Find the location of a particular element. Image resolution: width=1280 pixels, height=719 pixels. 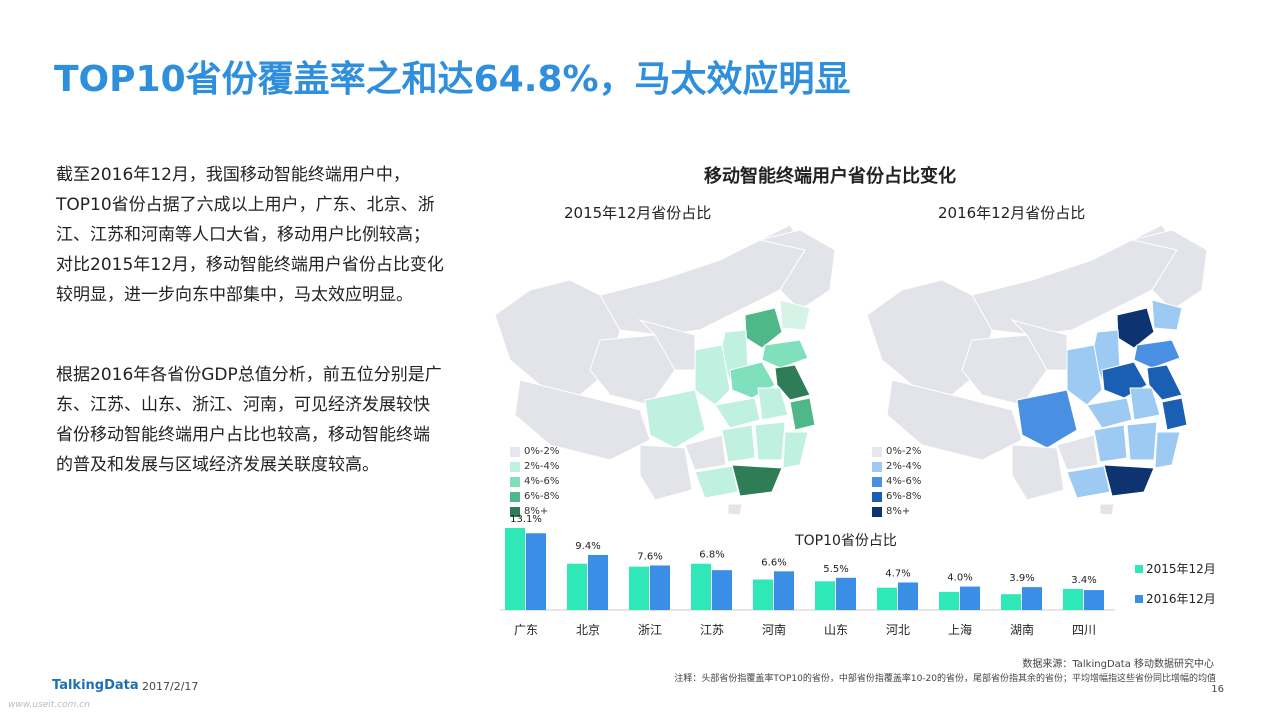

data-label: 3.9% is located at coordinates (1021, 578).